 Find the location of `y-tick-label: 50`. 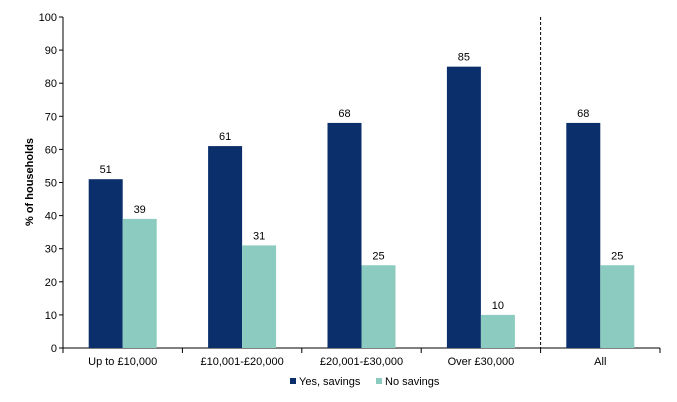

y-tick-label: 50 is located at coordinates (51, 184).